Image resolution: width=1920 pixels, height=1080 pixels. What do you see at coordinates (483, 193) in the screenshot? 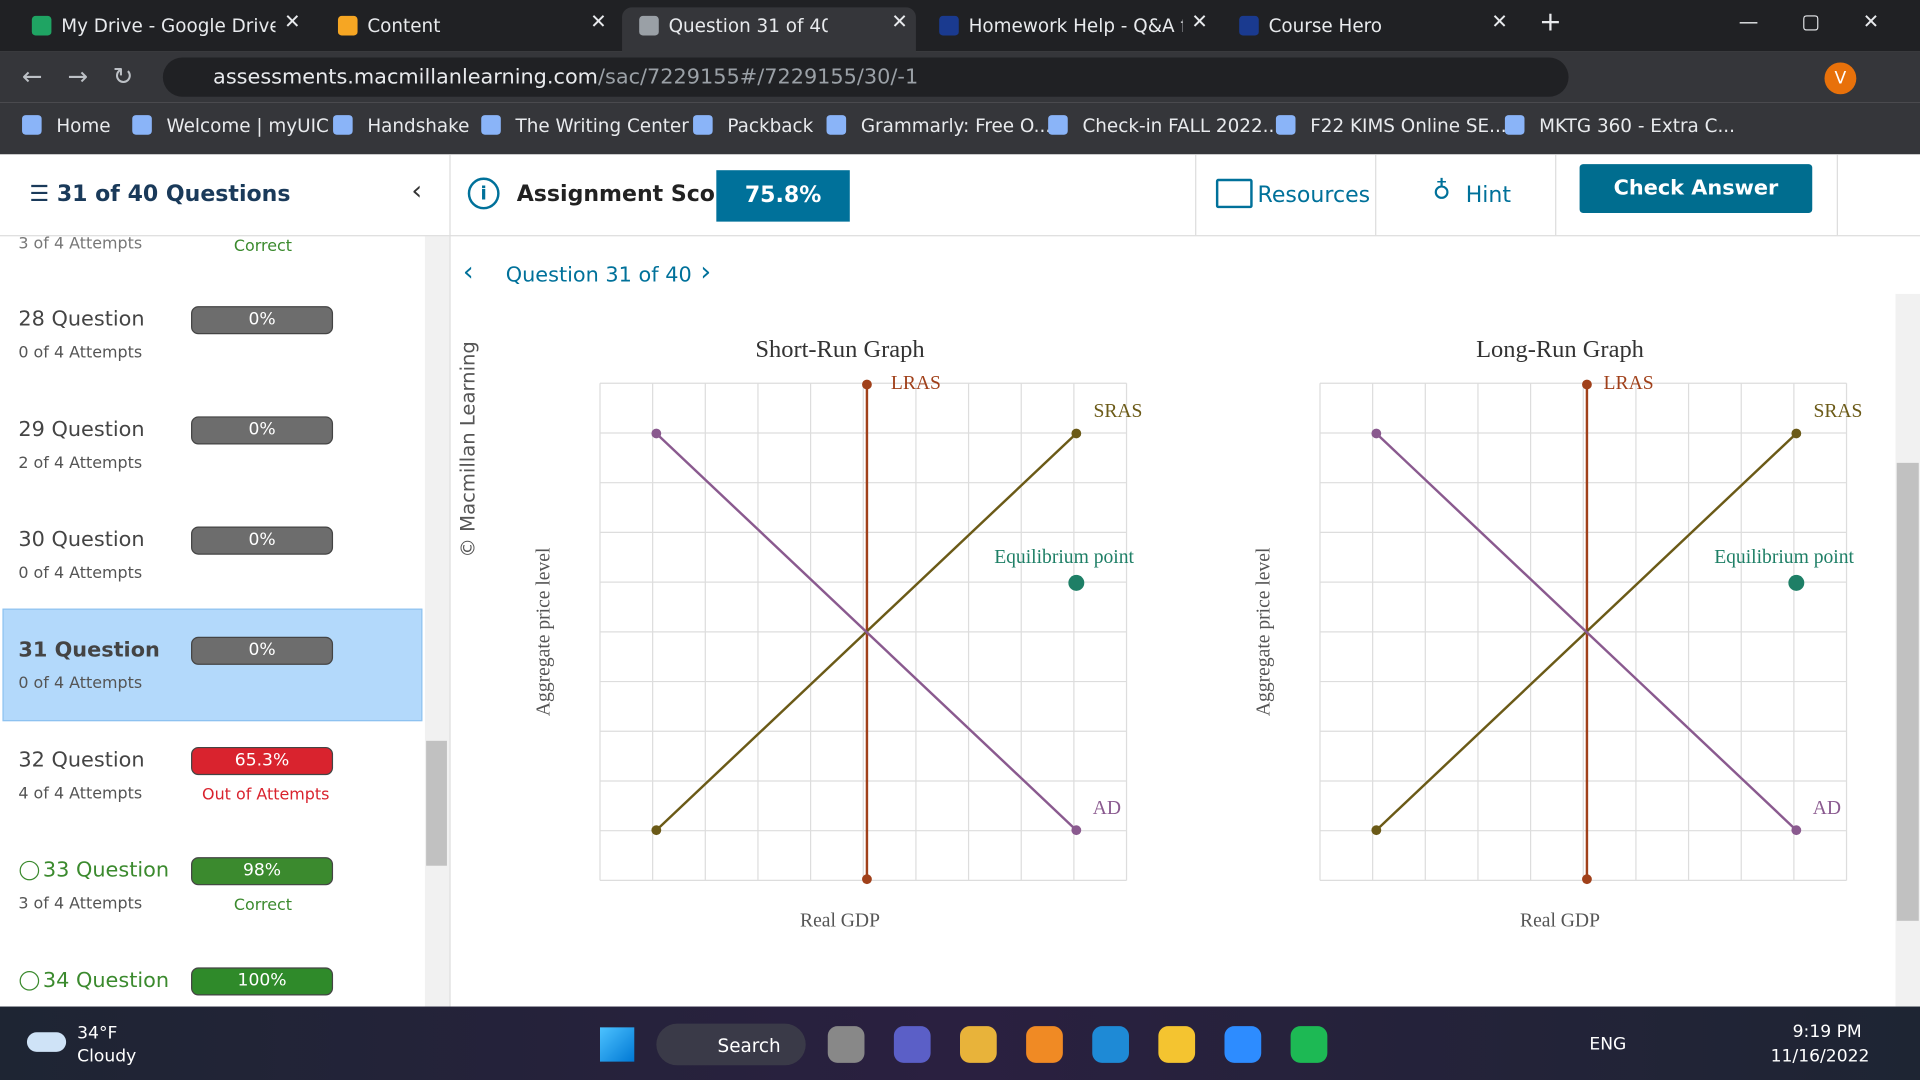
I see `info-icon: i` at bounding box center [483, 193].